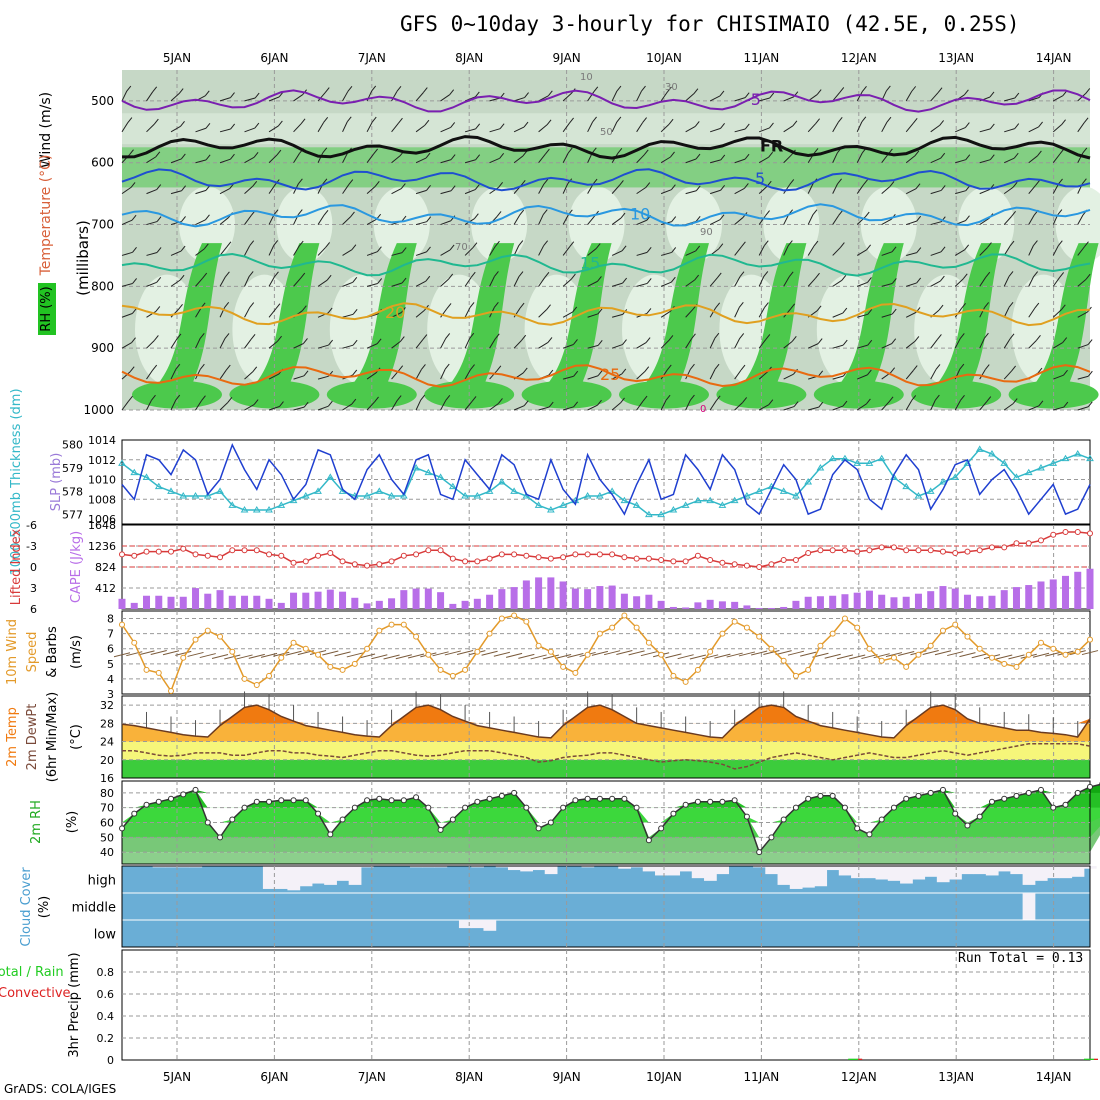 The height and width of the screenshot is (1100, 1100). I want to click on x-label-top: 13JAN, so click(956, 58).